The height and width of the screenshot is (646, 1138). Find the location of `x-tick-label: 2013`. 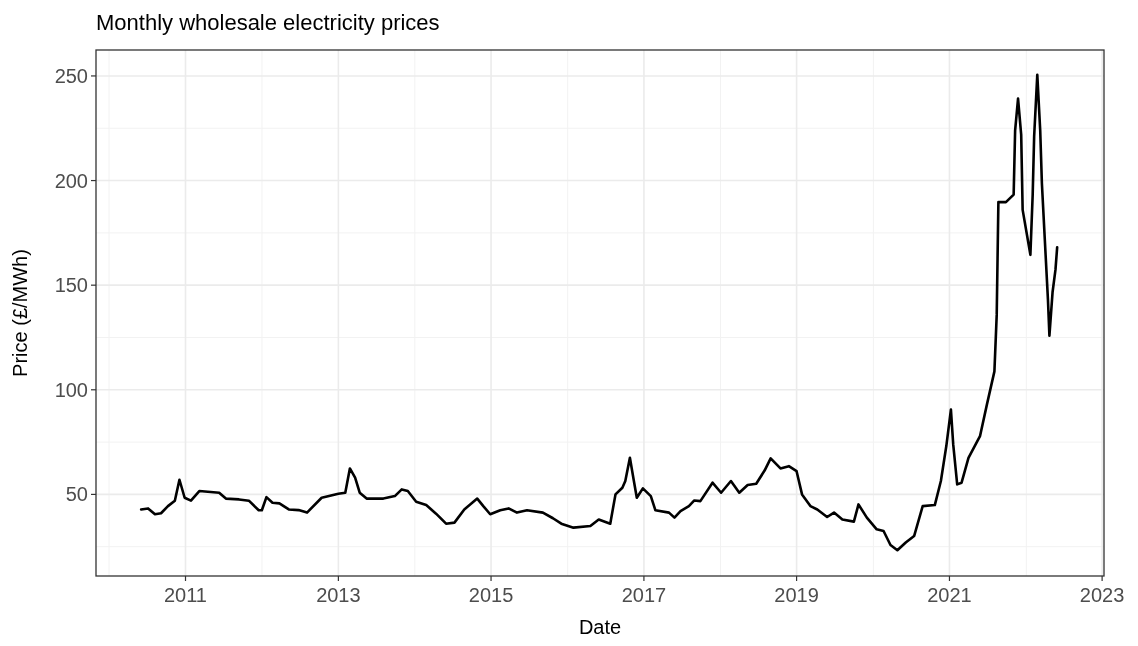

x-tick-label: 2013 is located at coordinates (338, 595).